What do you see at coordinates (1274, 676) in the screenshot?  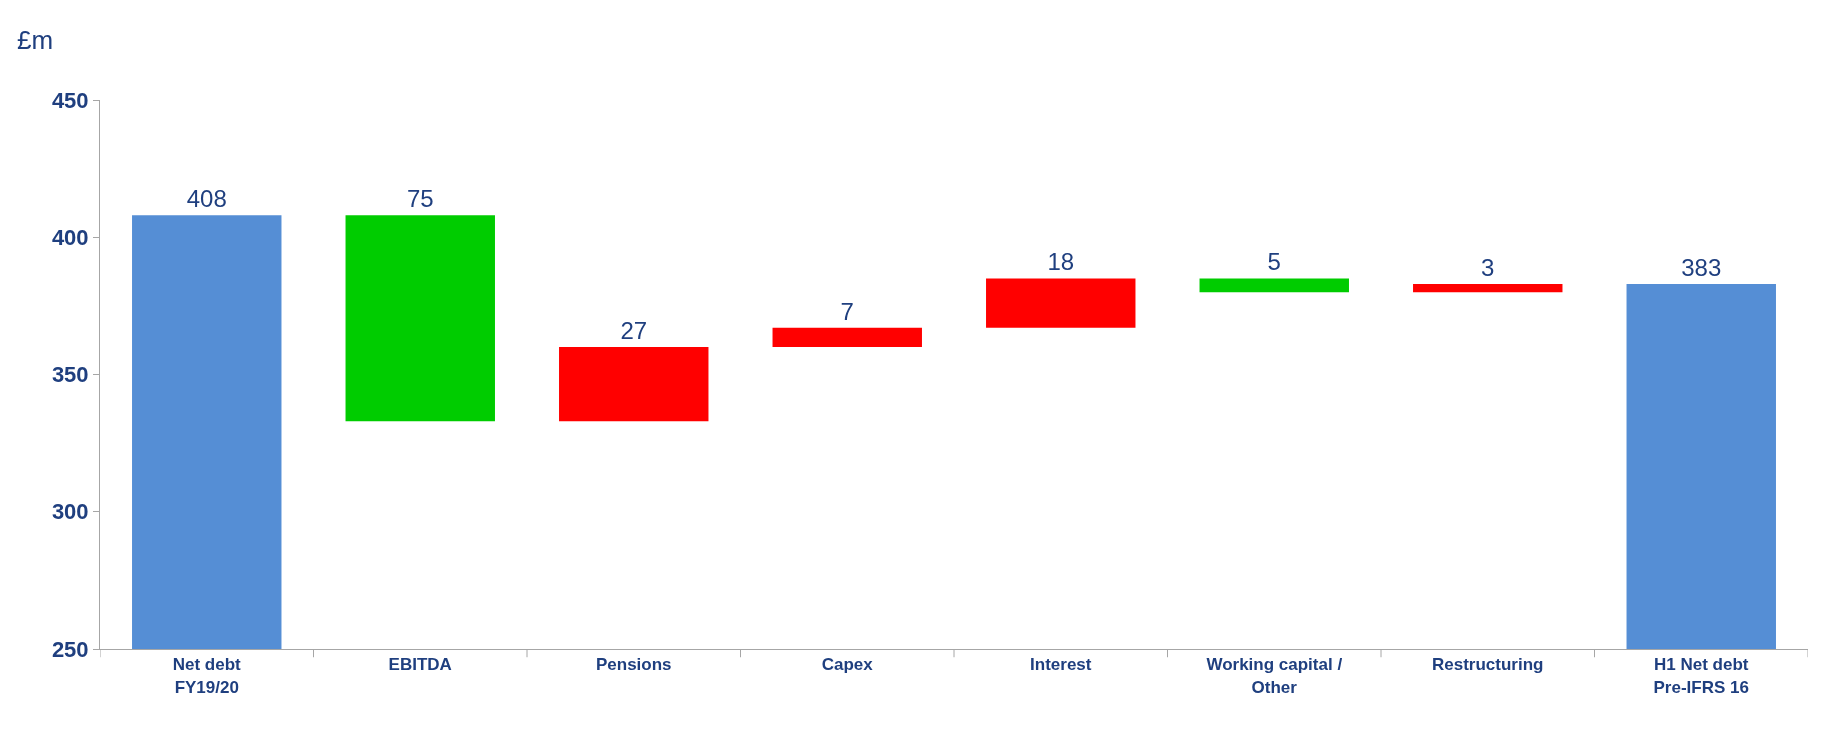 I see `x-tick-label: Working capital / Other` at bounding box center [1274, 676].